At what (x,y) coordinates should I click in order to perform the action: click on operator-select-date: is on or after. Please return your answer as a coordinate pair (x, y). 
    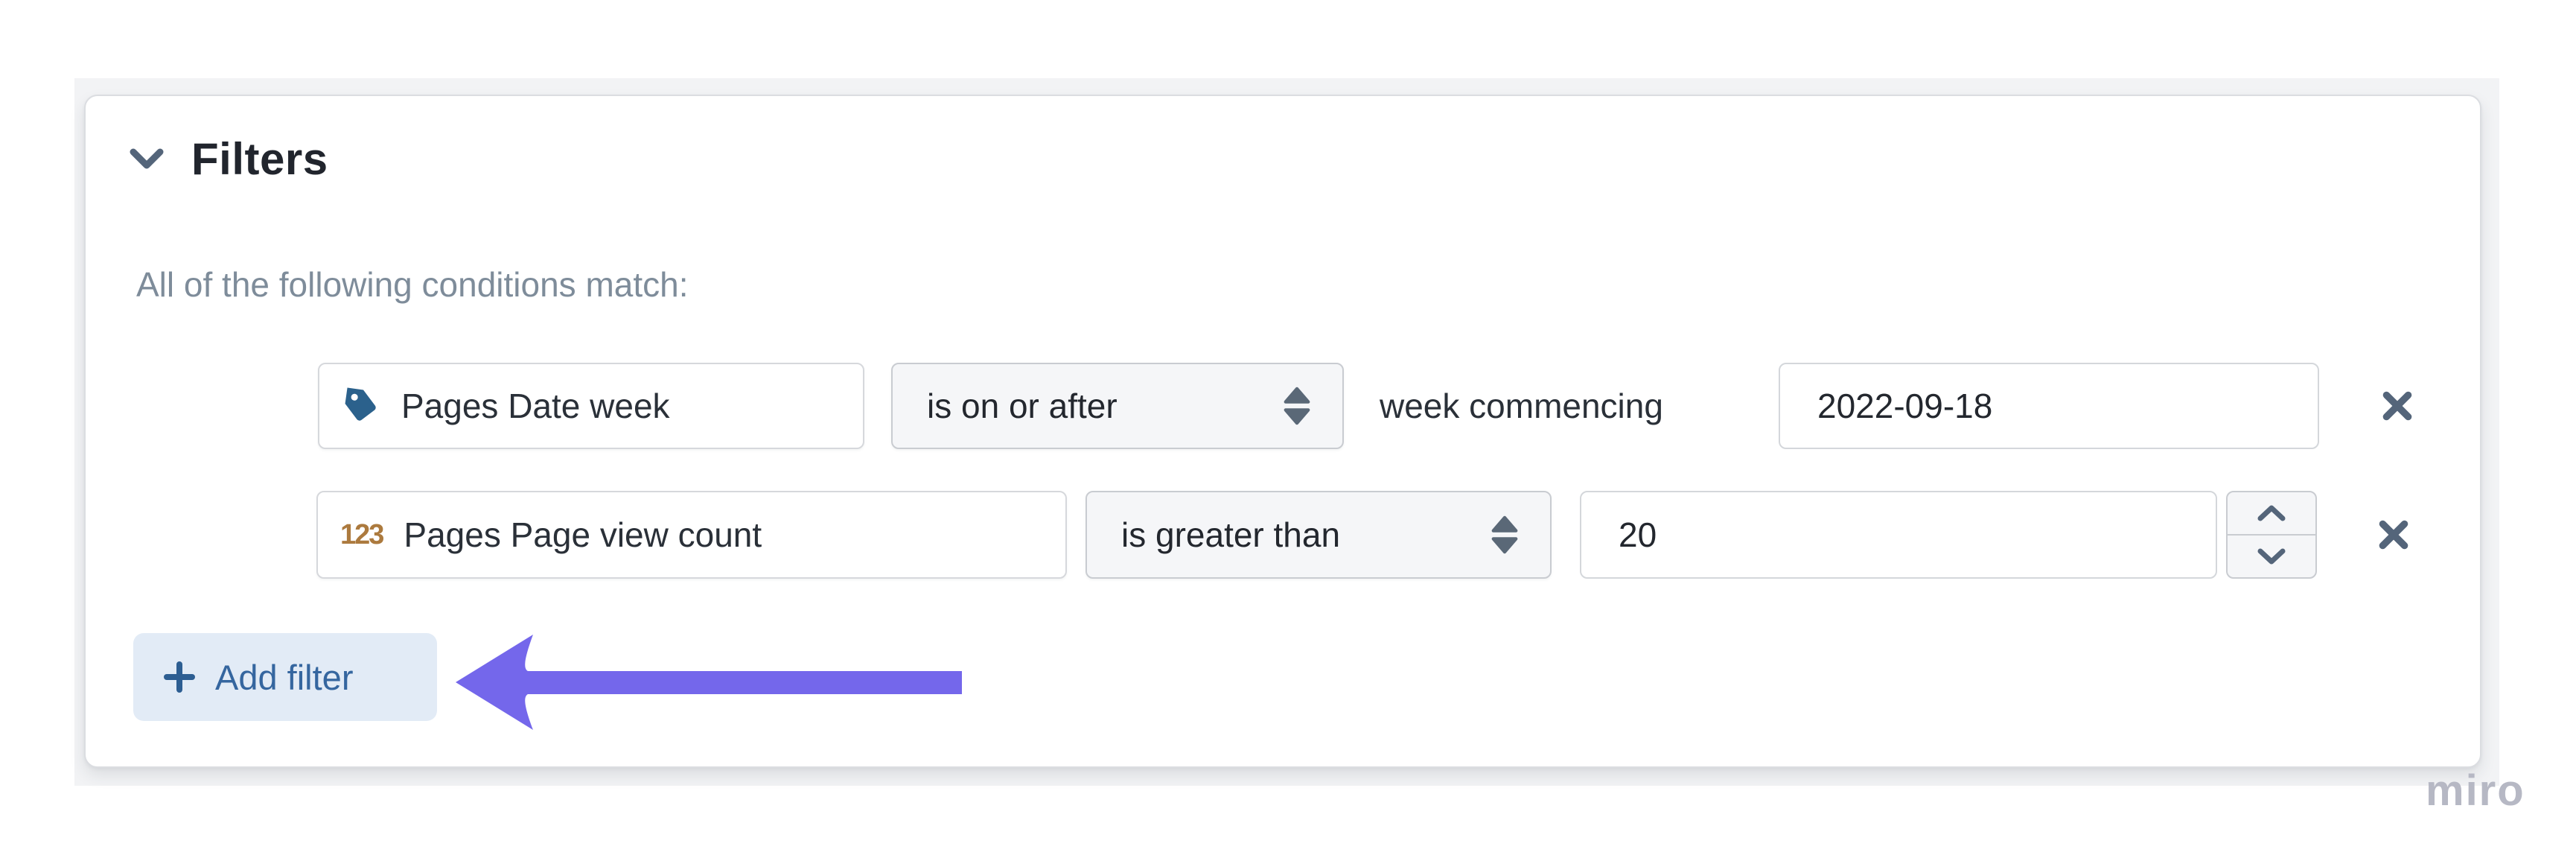
    Looking at the image, I should click on (1117, 406).